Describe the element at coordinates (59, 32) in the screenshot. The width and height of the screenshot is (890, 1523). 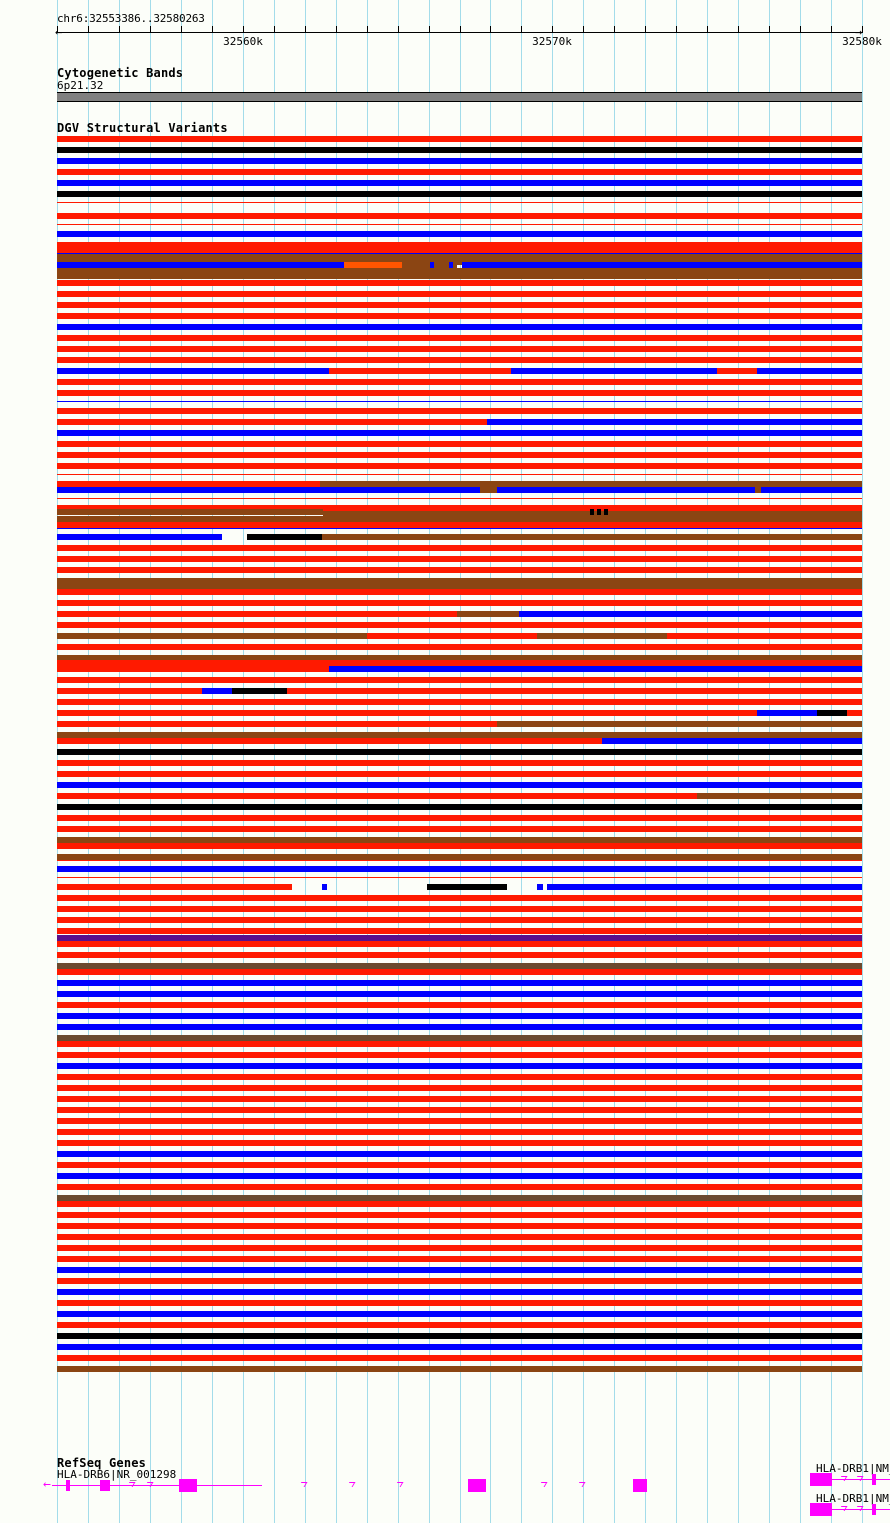
I see `ruler-left-arrow-icon: ←` at that location.